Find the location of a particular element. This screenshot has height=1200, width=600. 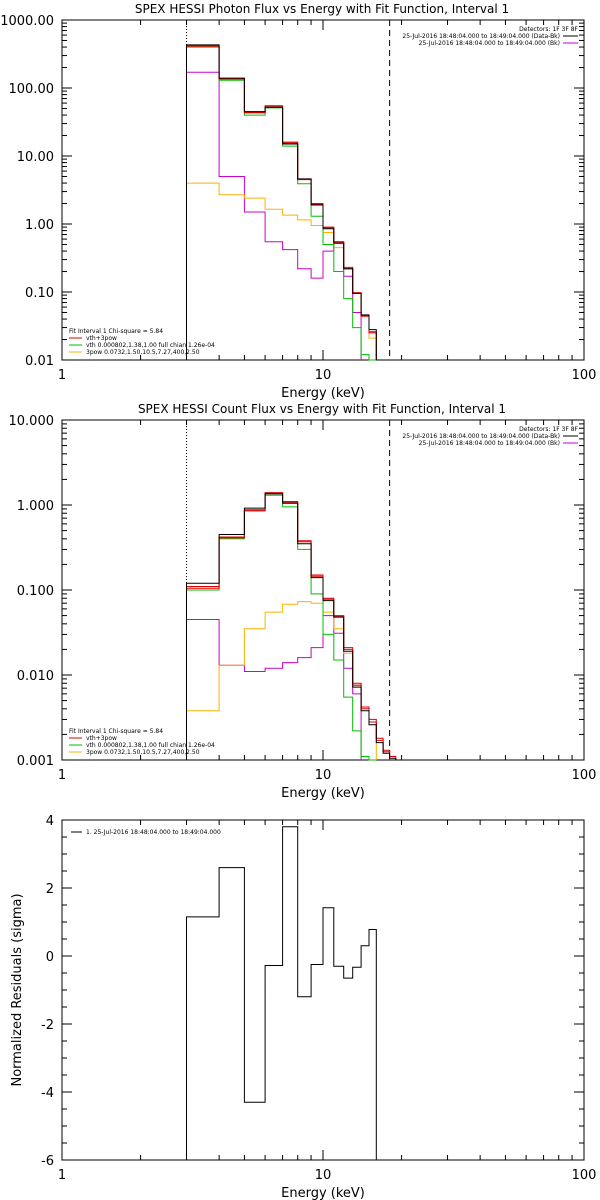

y-tick-label: 1.000 is located at coordinates (35, 506).